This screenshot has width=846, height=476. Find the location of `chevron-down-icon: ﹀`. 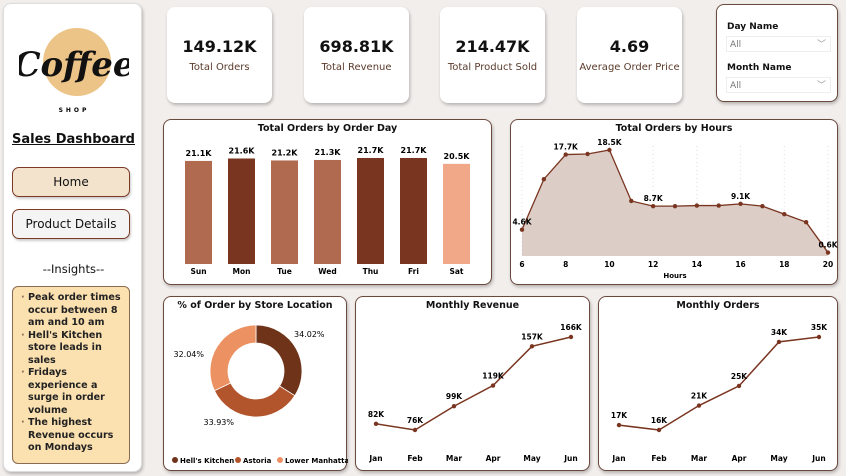

chevron-down-icon: ﹀ is located at coordinates (821, 86).